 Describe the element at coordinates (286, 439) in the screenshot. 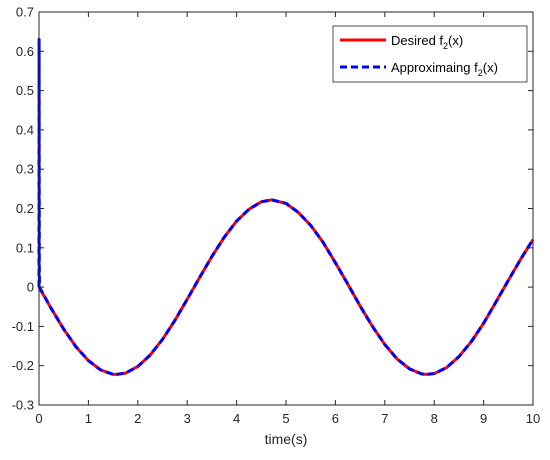

I see `x-axis-label: time(s)` at that location.